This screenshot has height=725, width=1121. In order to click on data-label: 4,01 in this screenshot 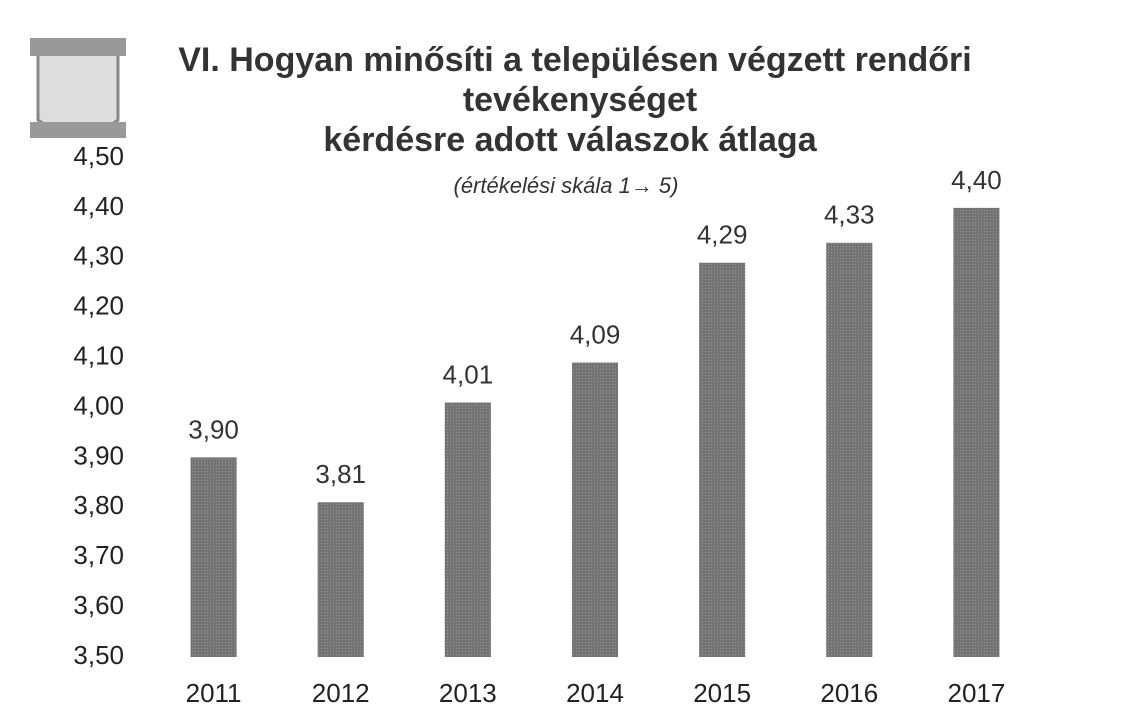, I will do `click(468, 374)`.